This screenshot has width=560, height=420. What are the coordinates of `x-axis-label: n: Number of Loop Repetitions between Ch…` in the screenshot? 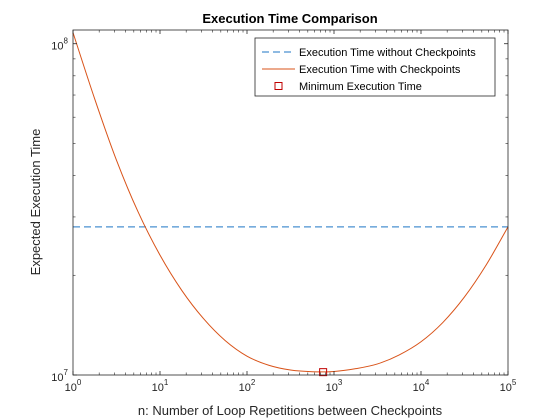 It's located at (290, 410).